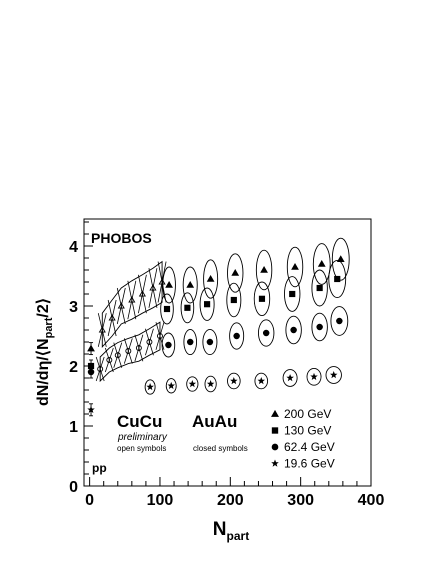 The image size is (436, 564). Describe the element at coordinates (230, 500) in the screenshot. I see `x-tick-label: 200` at that location.